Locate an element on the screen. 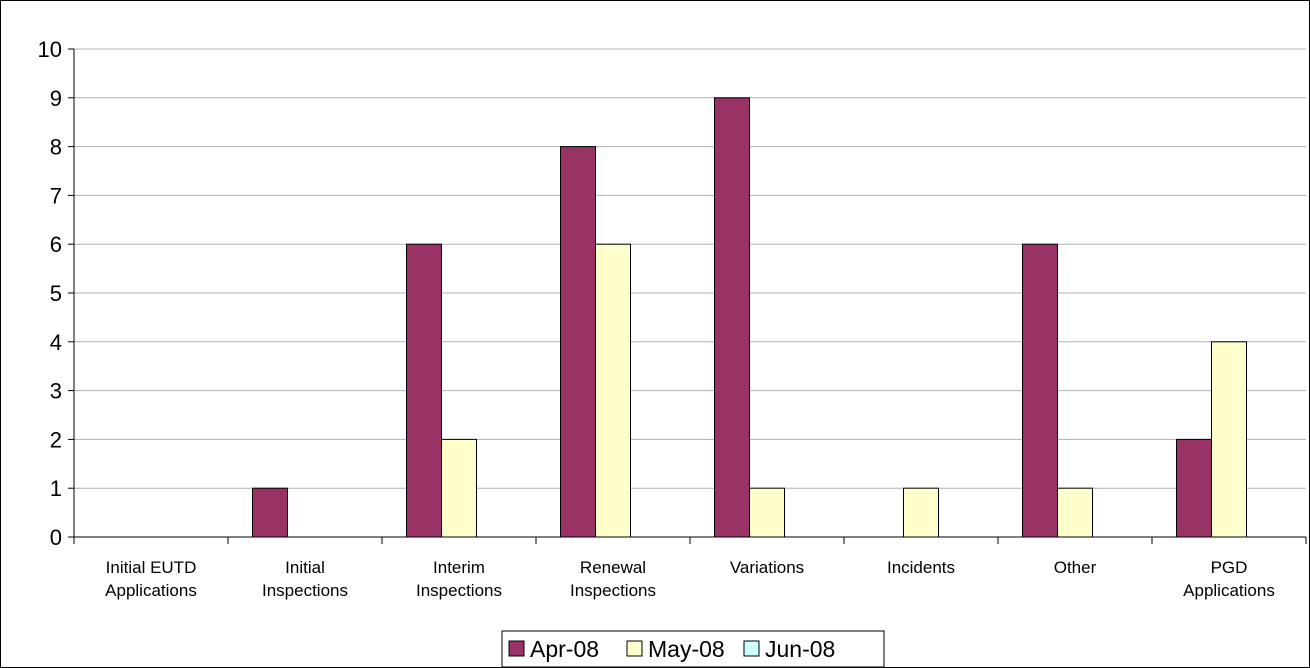 The image size is (1310, 668). legend-box is located at coordinates (693, 649).